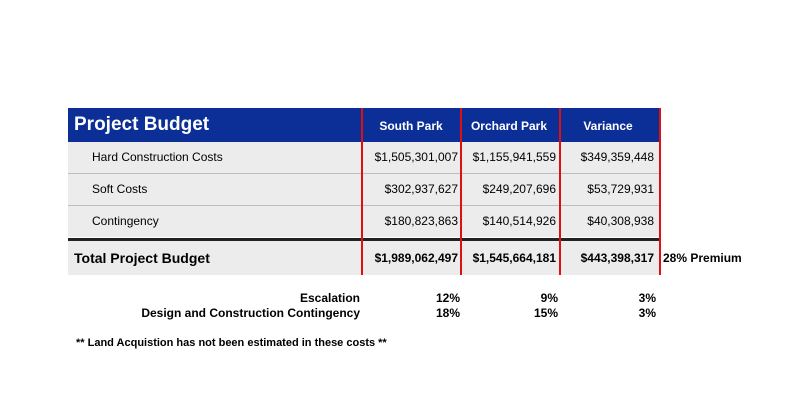  Describe the element at coordinates (519, 221) in the screenshot. I see `cell-orchard-park: $140,514,926` at that location.